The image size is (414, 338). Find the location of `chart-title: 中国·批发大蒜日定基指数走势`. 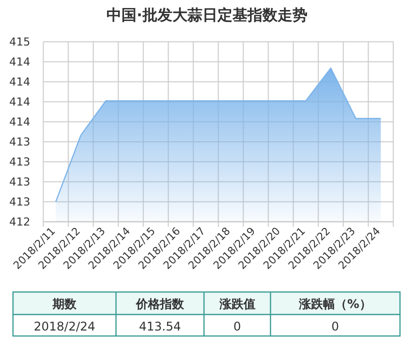

chart-title: 中国·批发大蒜日定基指数走势 is located at coordinates (207, 15).